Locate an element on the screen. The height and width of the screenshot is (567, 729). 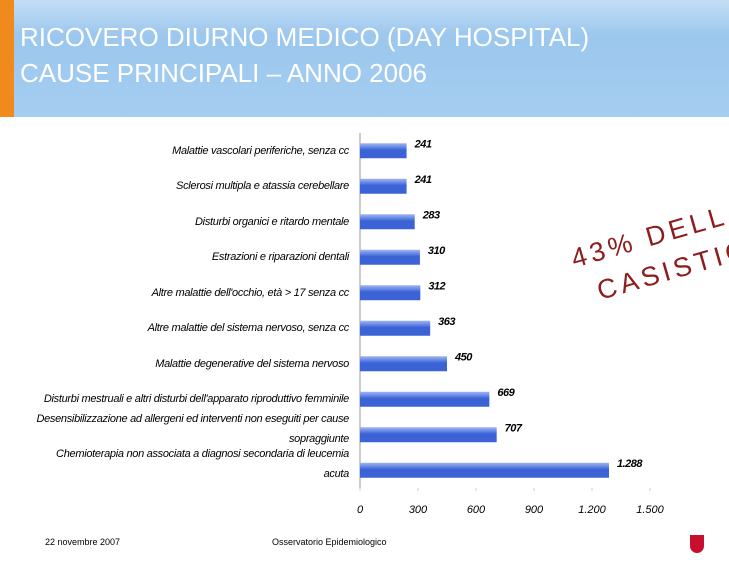
accent-strip is located at coordinates (7, 58).